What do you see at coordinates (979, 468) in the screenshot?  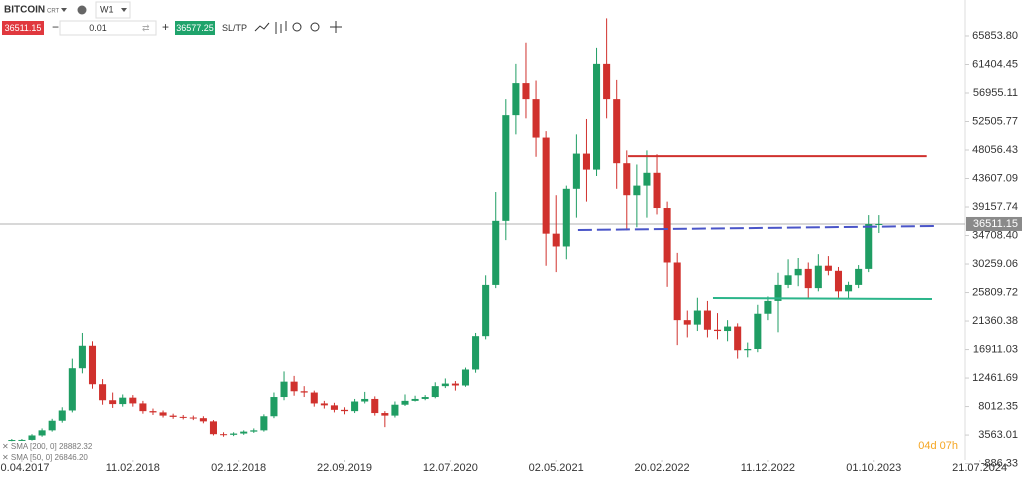 I see `x-tick-label: 21.07.2024` at bounding box center [979, 468].